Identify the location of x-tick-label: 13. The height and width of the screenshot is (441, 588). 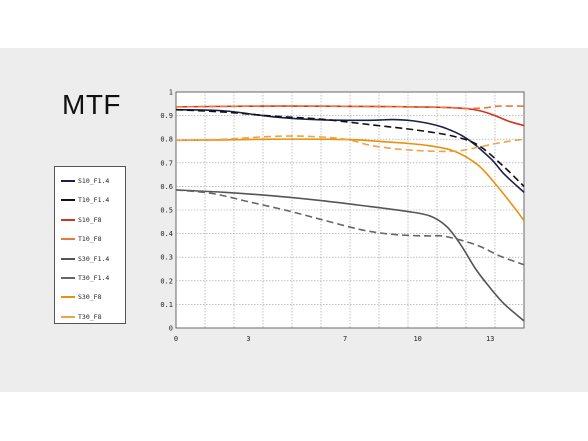
(490, 339).